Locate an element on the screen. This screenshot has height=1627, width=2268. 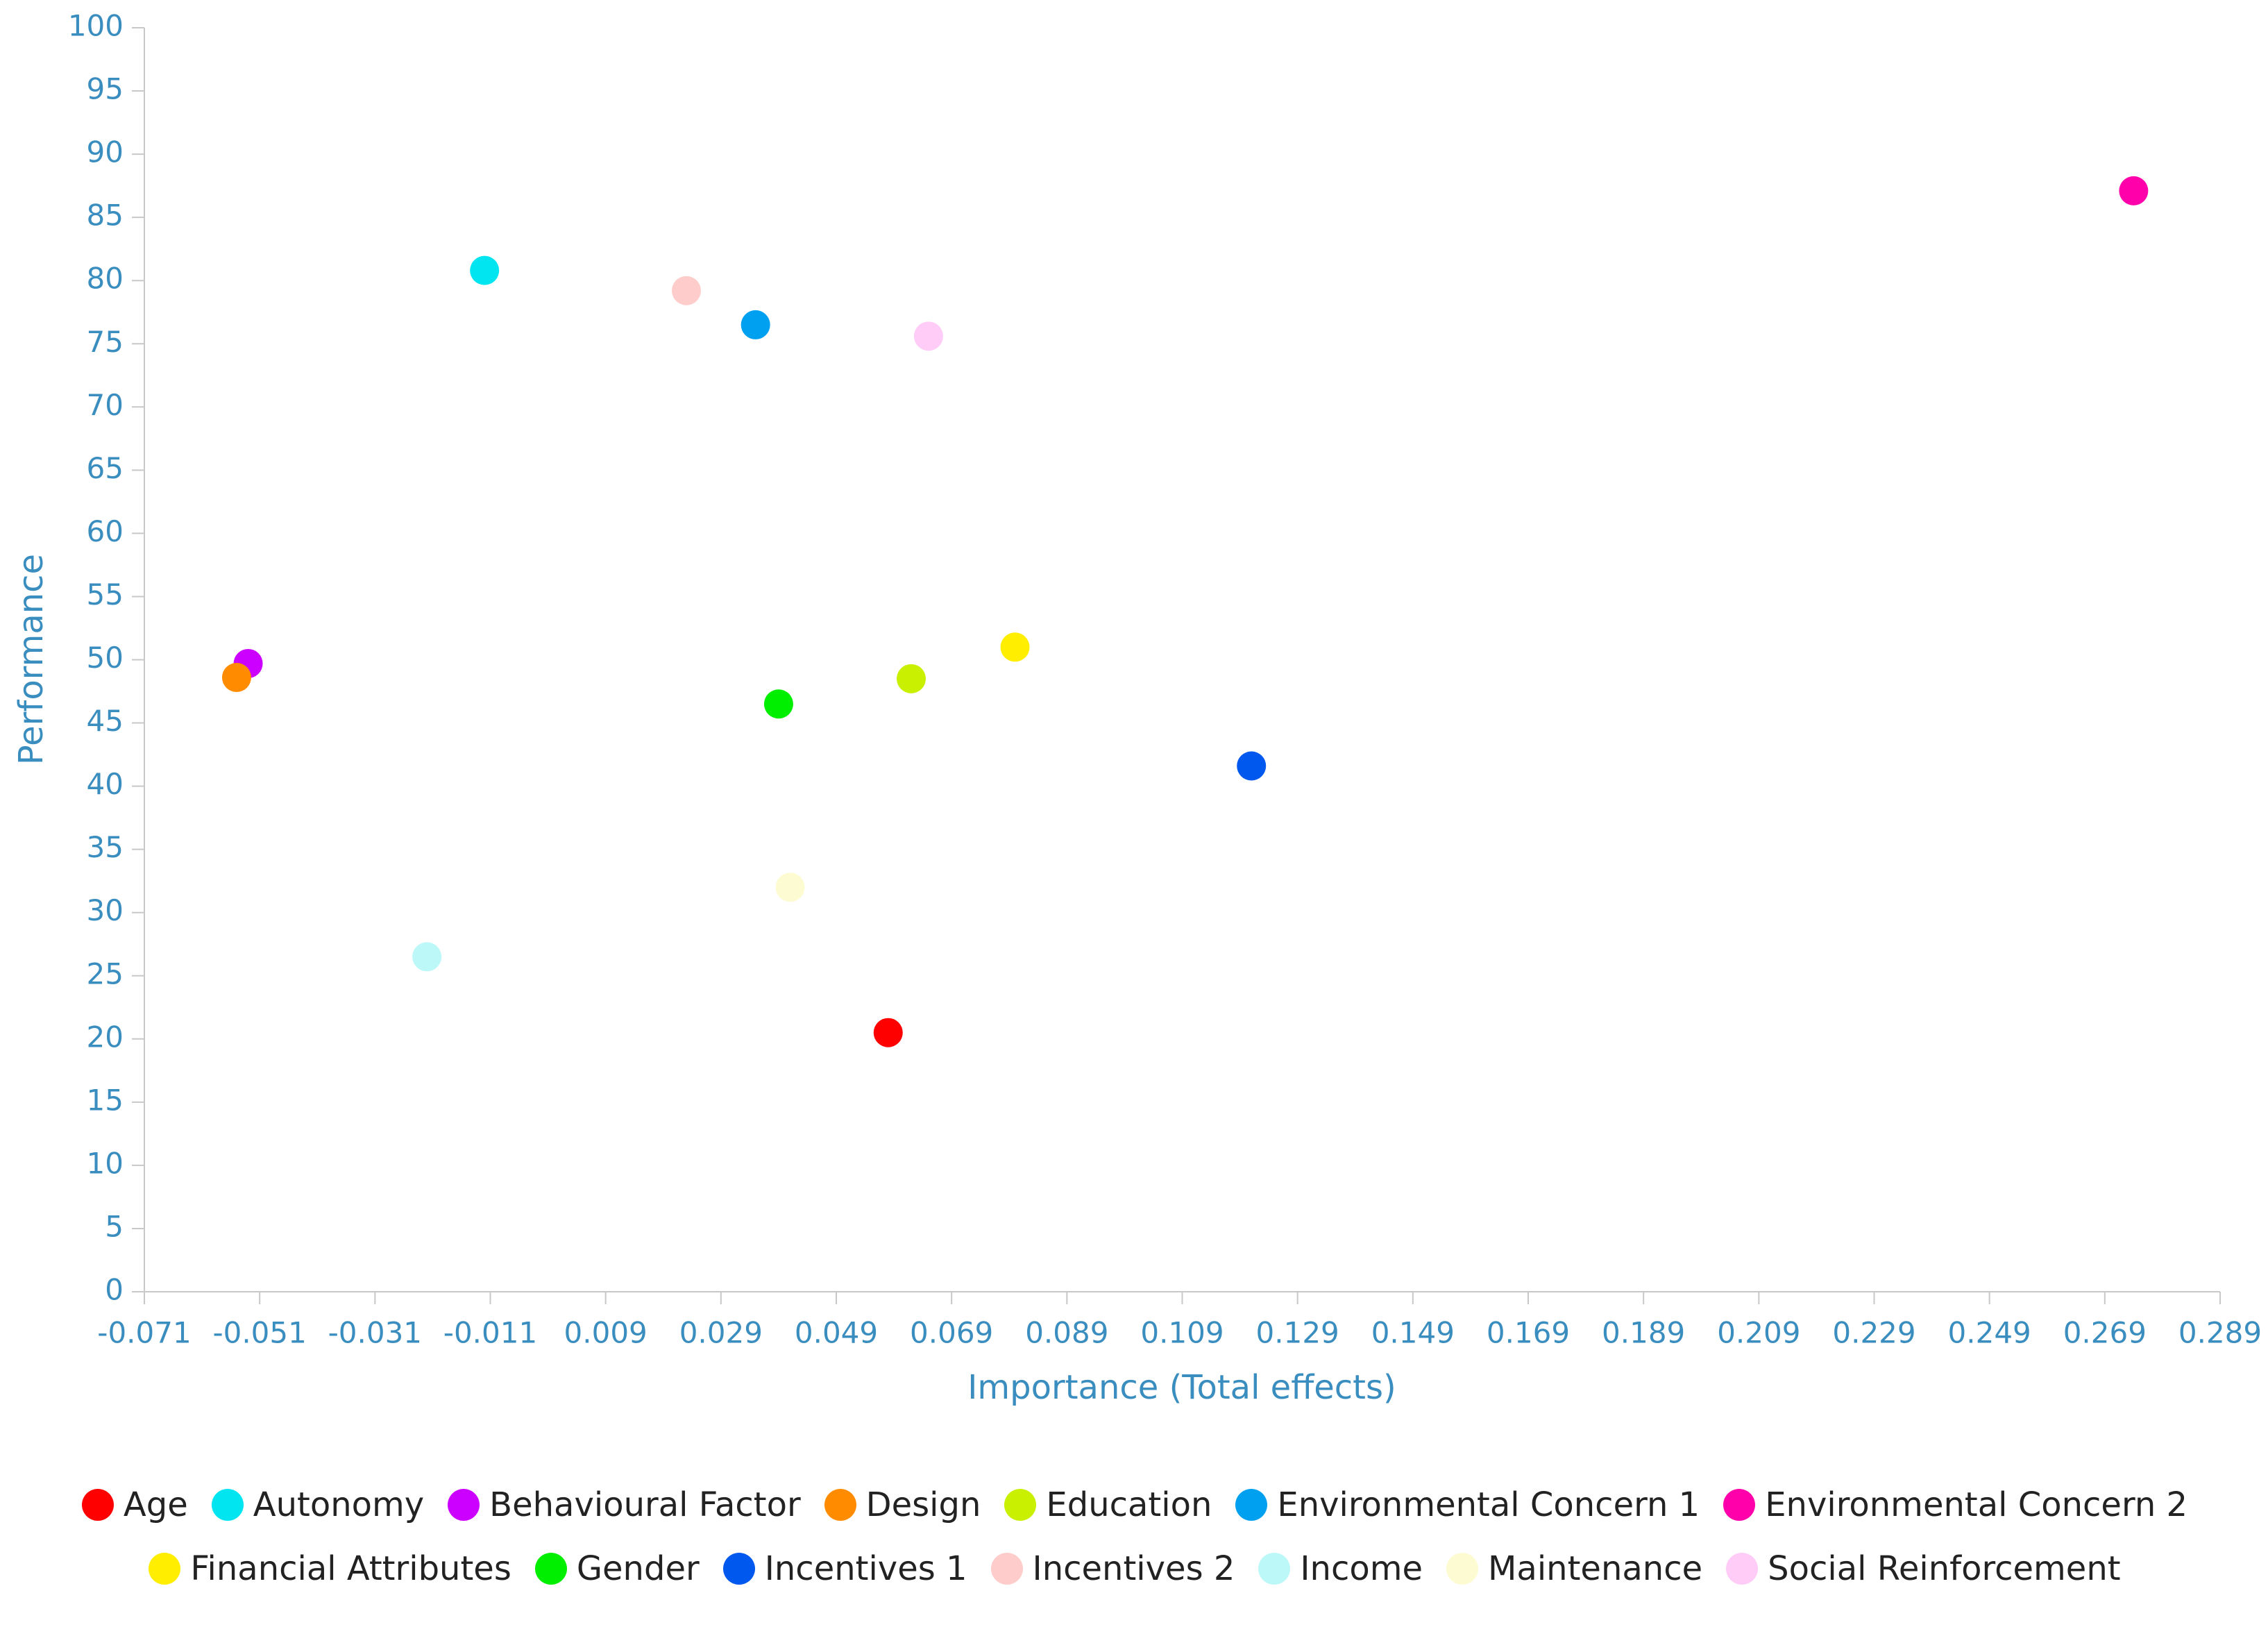
legend-label: Incentives 1 is located at coordinates (865, 1568).